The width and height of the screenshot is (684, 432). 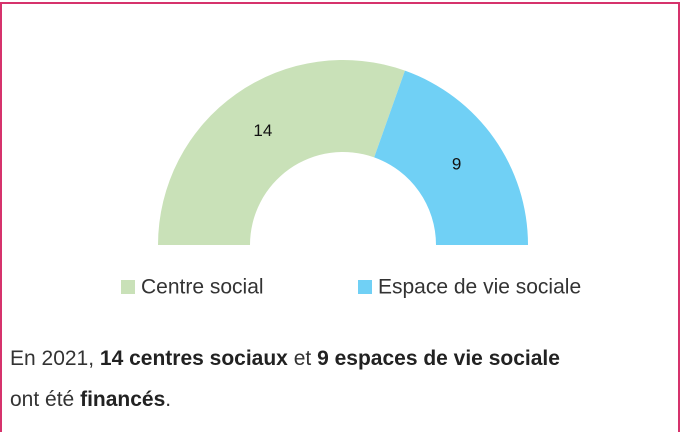 I want to click on caption-text: ont été, so click(x=42, y=399).